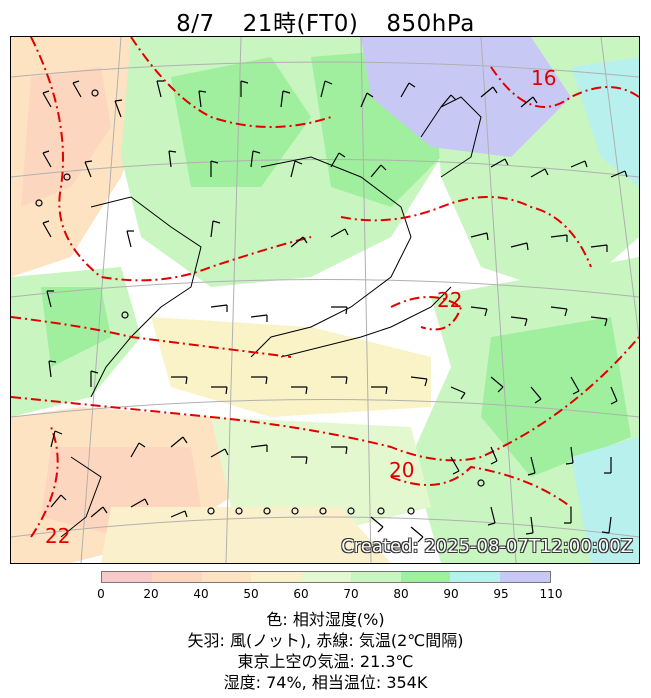 Image resolution: width=651 pixels, height=698 pixels. I want to click on legend-color: 色: 相対湿度(%), so click(325, 619).